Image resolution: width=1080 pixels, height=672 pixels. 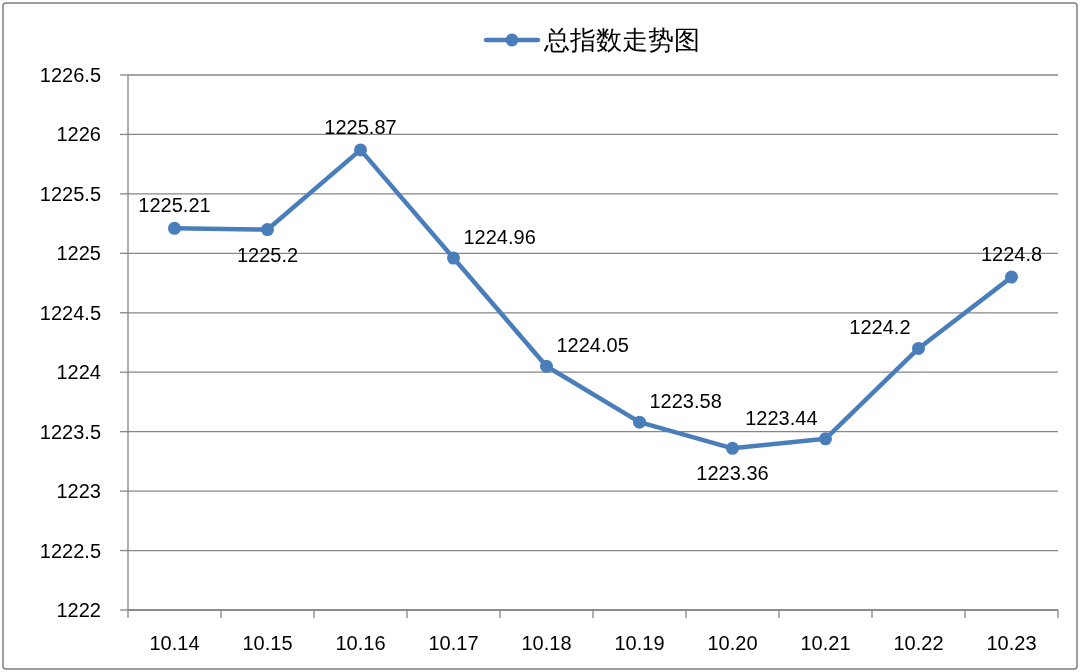 What do you see at coordinates (781, 417) in the screenshot?
I see `data-label: 1223.44` at bounding box center [781, 417].